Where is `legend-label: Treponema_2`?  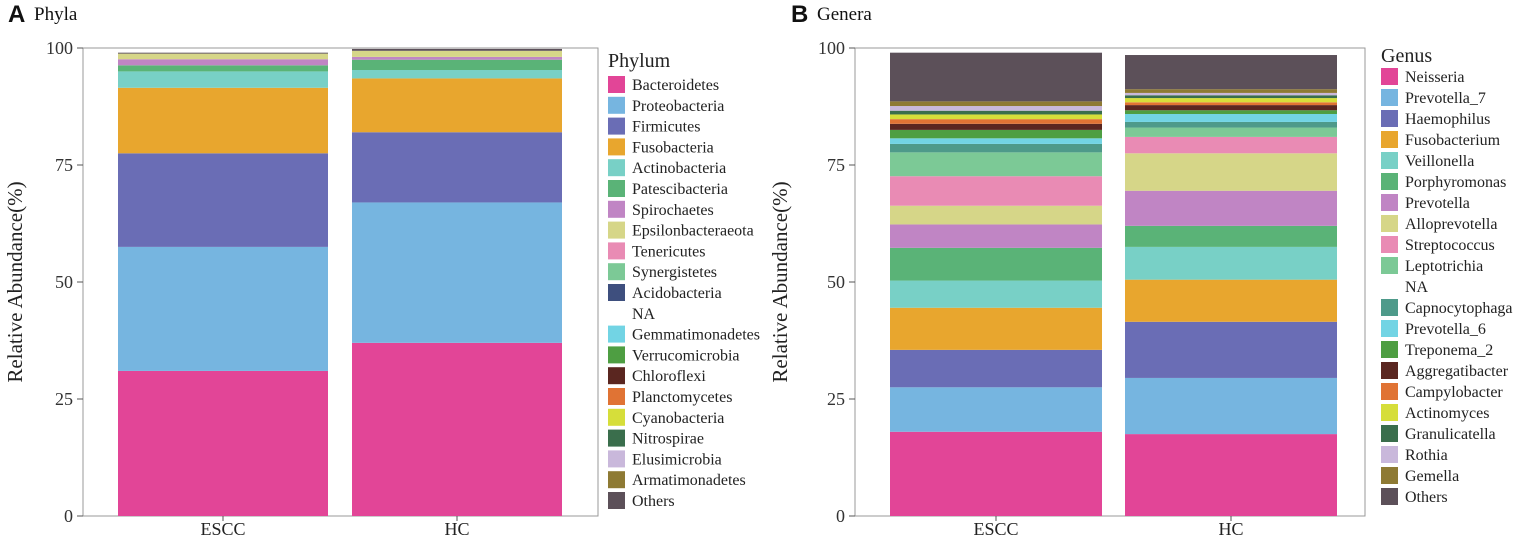 legend-label: Treponema_2 is located at coordinates (1449, 350).